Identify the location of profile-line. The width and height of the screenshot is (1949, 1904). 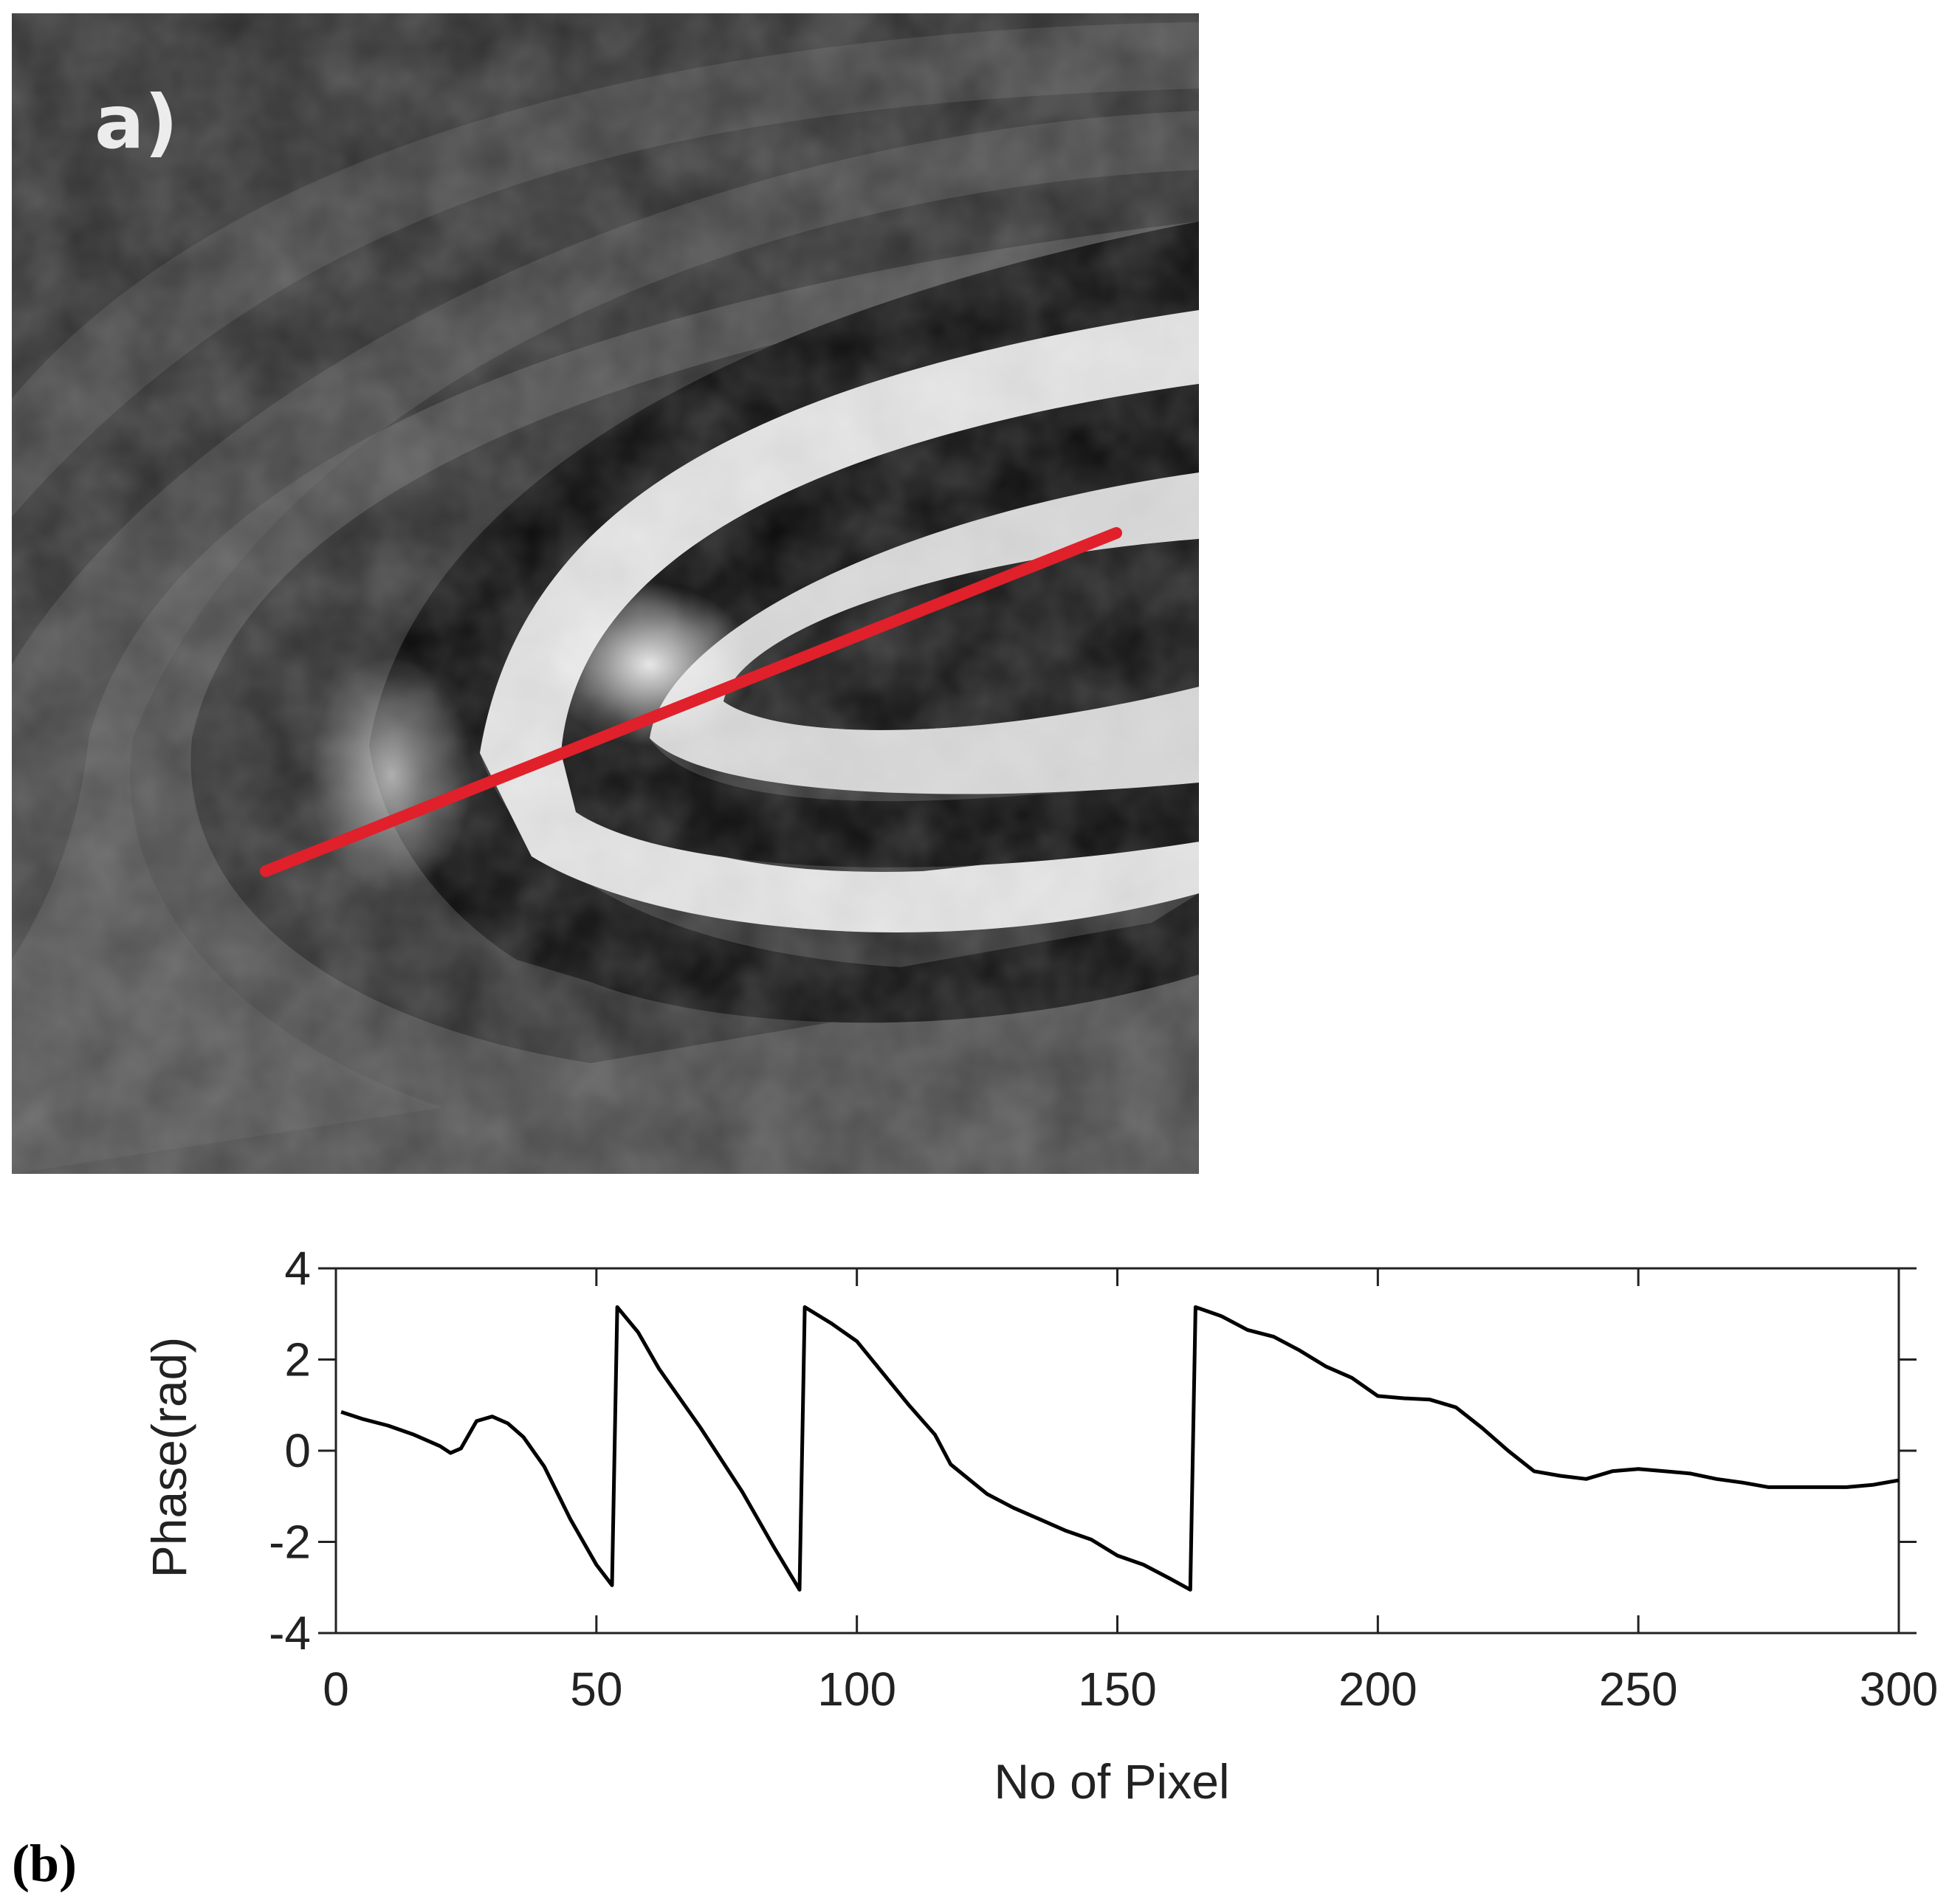
(691, 702).